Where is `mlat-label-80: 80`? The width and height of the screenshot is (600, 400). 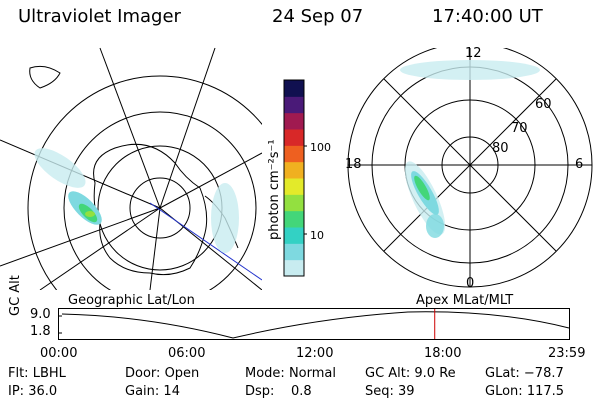 mlat-label-80: 80 is located at coordinates (500, 148).